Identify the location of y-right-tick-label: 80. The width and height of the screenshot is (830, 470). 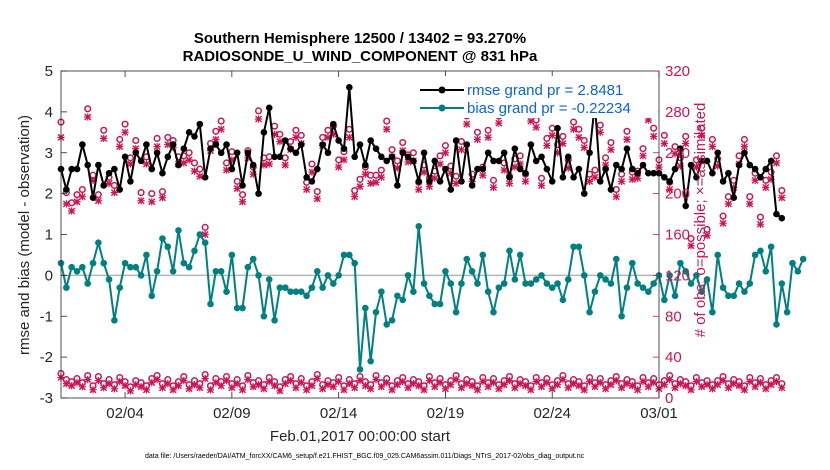
(673, 316).